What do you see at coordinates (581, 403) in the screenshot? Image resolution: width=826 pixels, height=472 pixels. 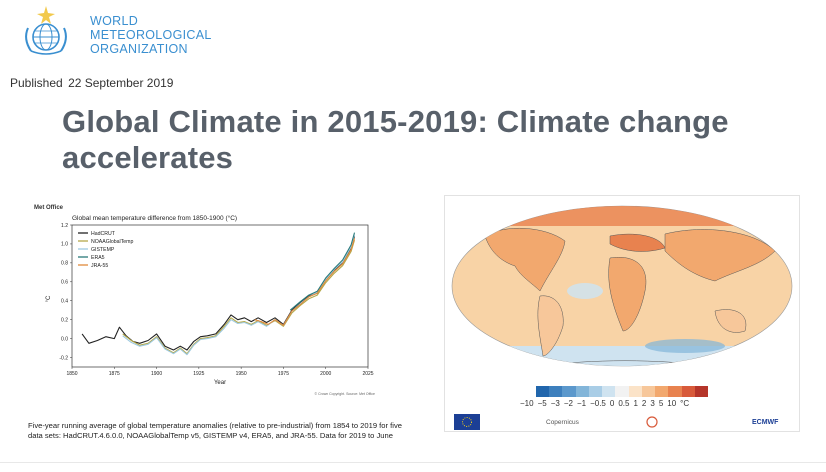 I see `colorbar-label: −1` at bounding box center [581, 403].